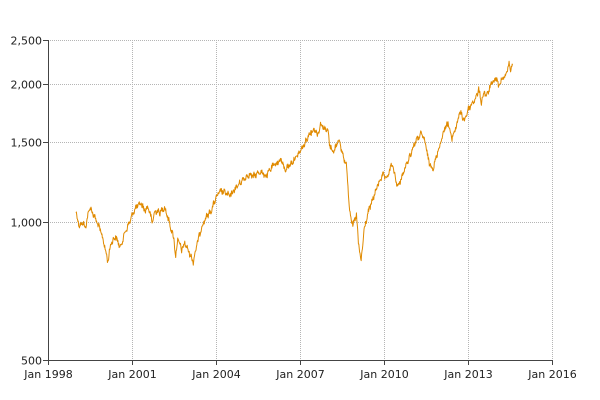 This screenshot has width=600, height=400. Describe the element at coordinates (27, 223) in the screenshot. I see `y-tick-label: 1,000` at that location.